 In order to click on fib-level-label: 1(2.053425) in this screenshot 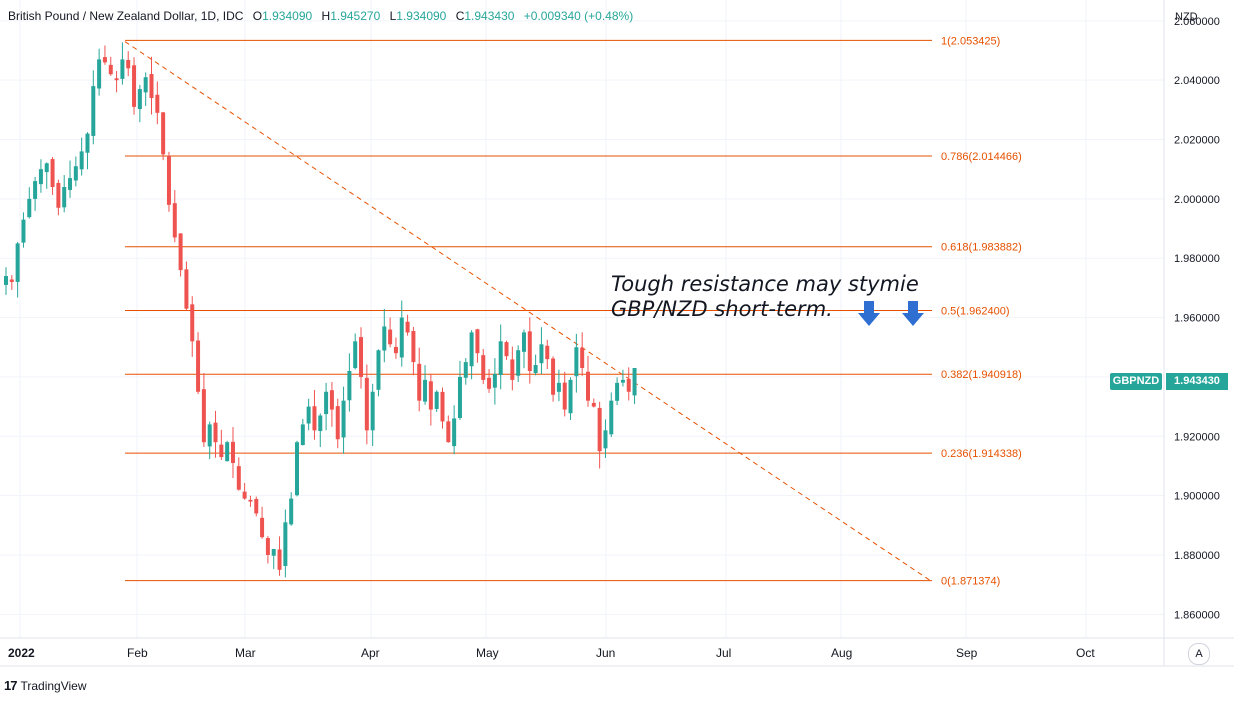, I will do `click(970, 41)`.